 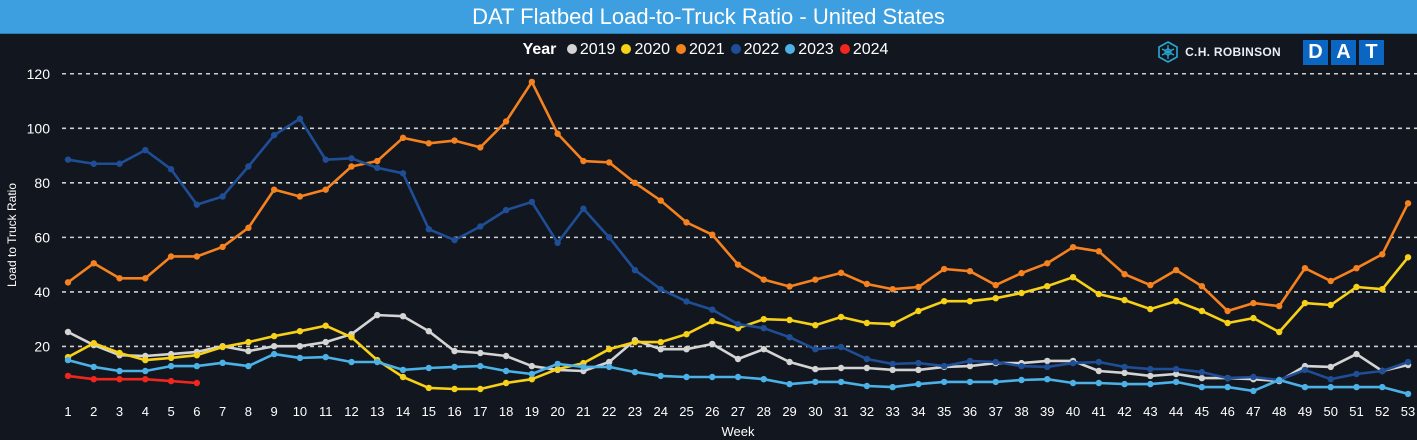 What do you see at coordinates (789, 411) in the screenshot?
I see `x-tick-label: 29` at bounding box center [789, 411].